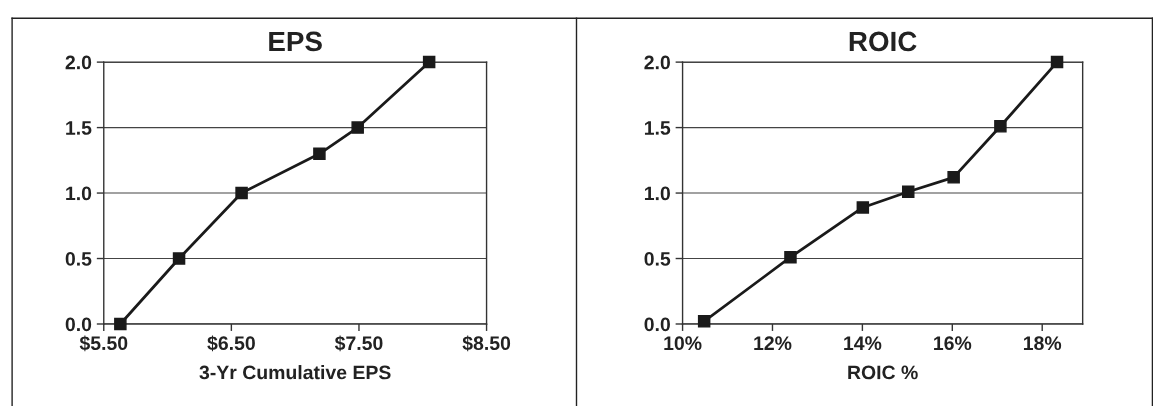 This screenshot has width=1153, height=406. What do you see at coordinates (295, 41) in the screenshot?
I see `chart-title: EPS` at bounding box center [295, 41].